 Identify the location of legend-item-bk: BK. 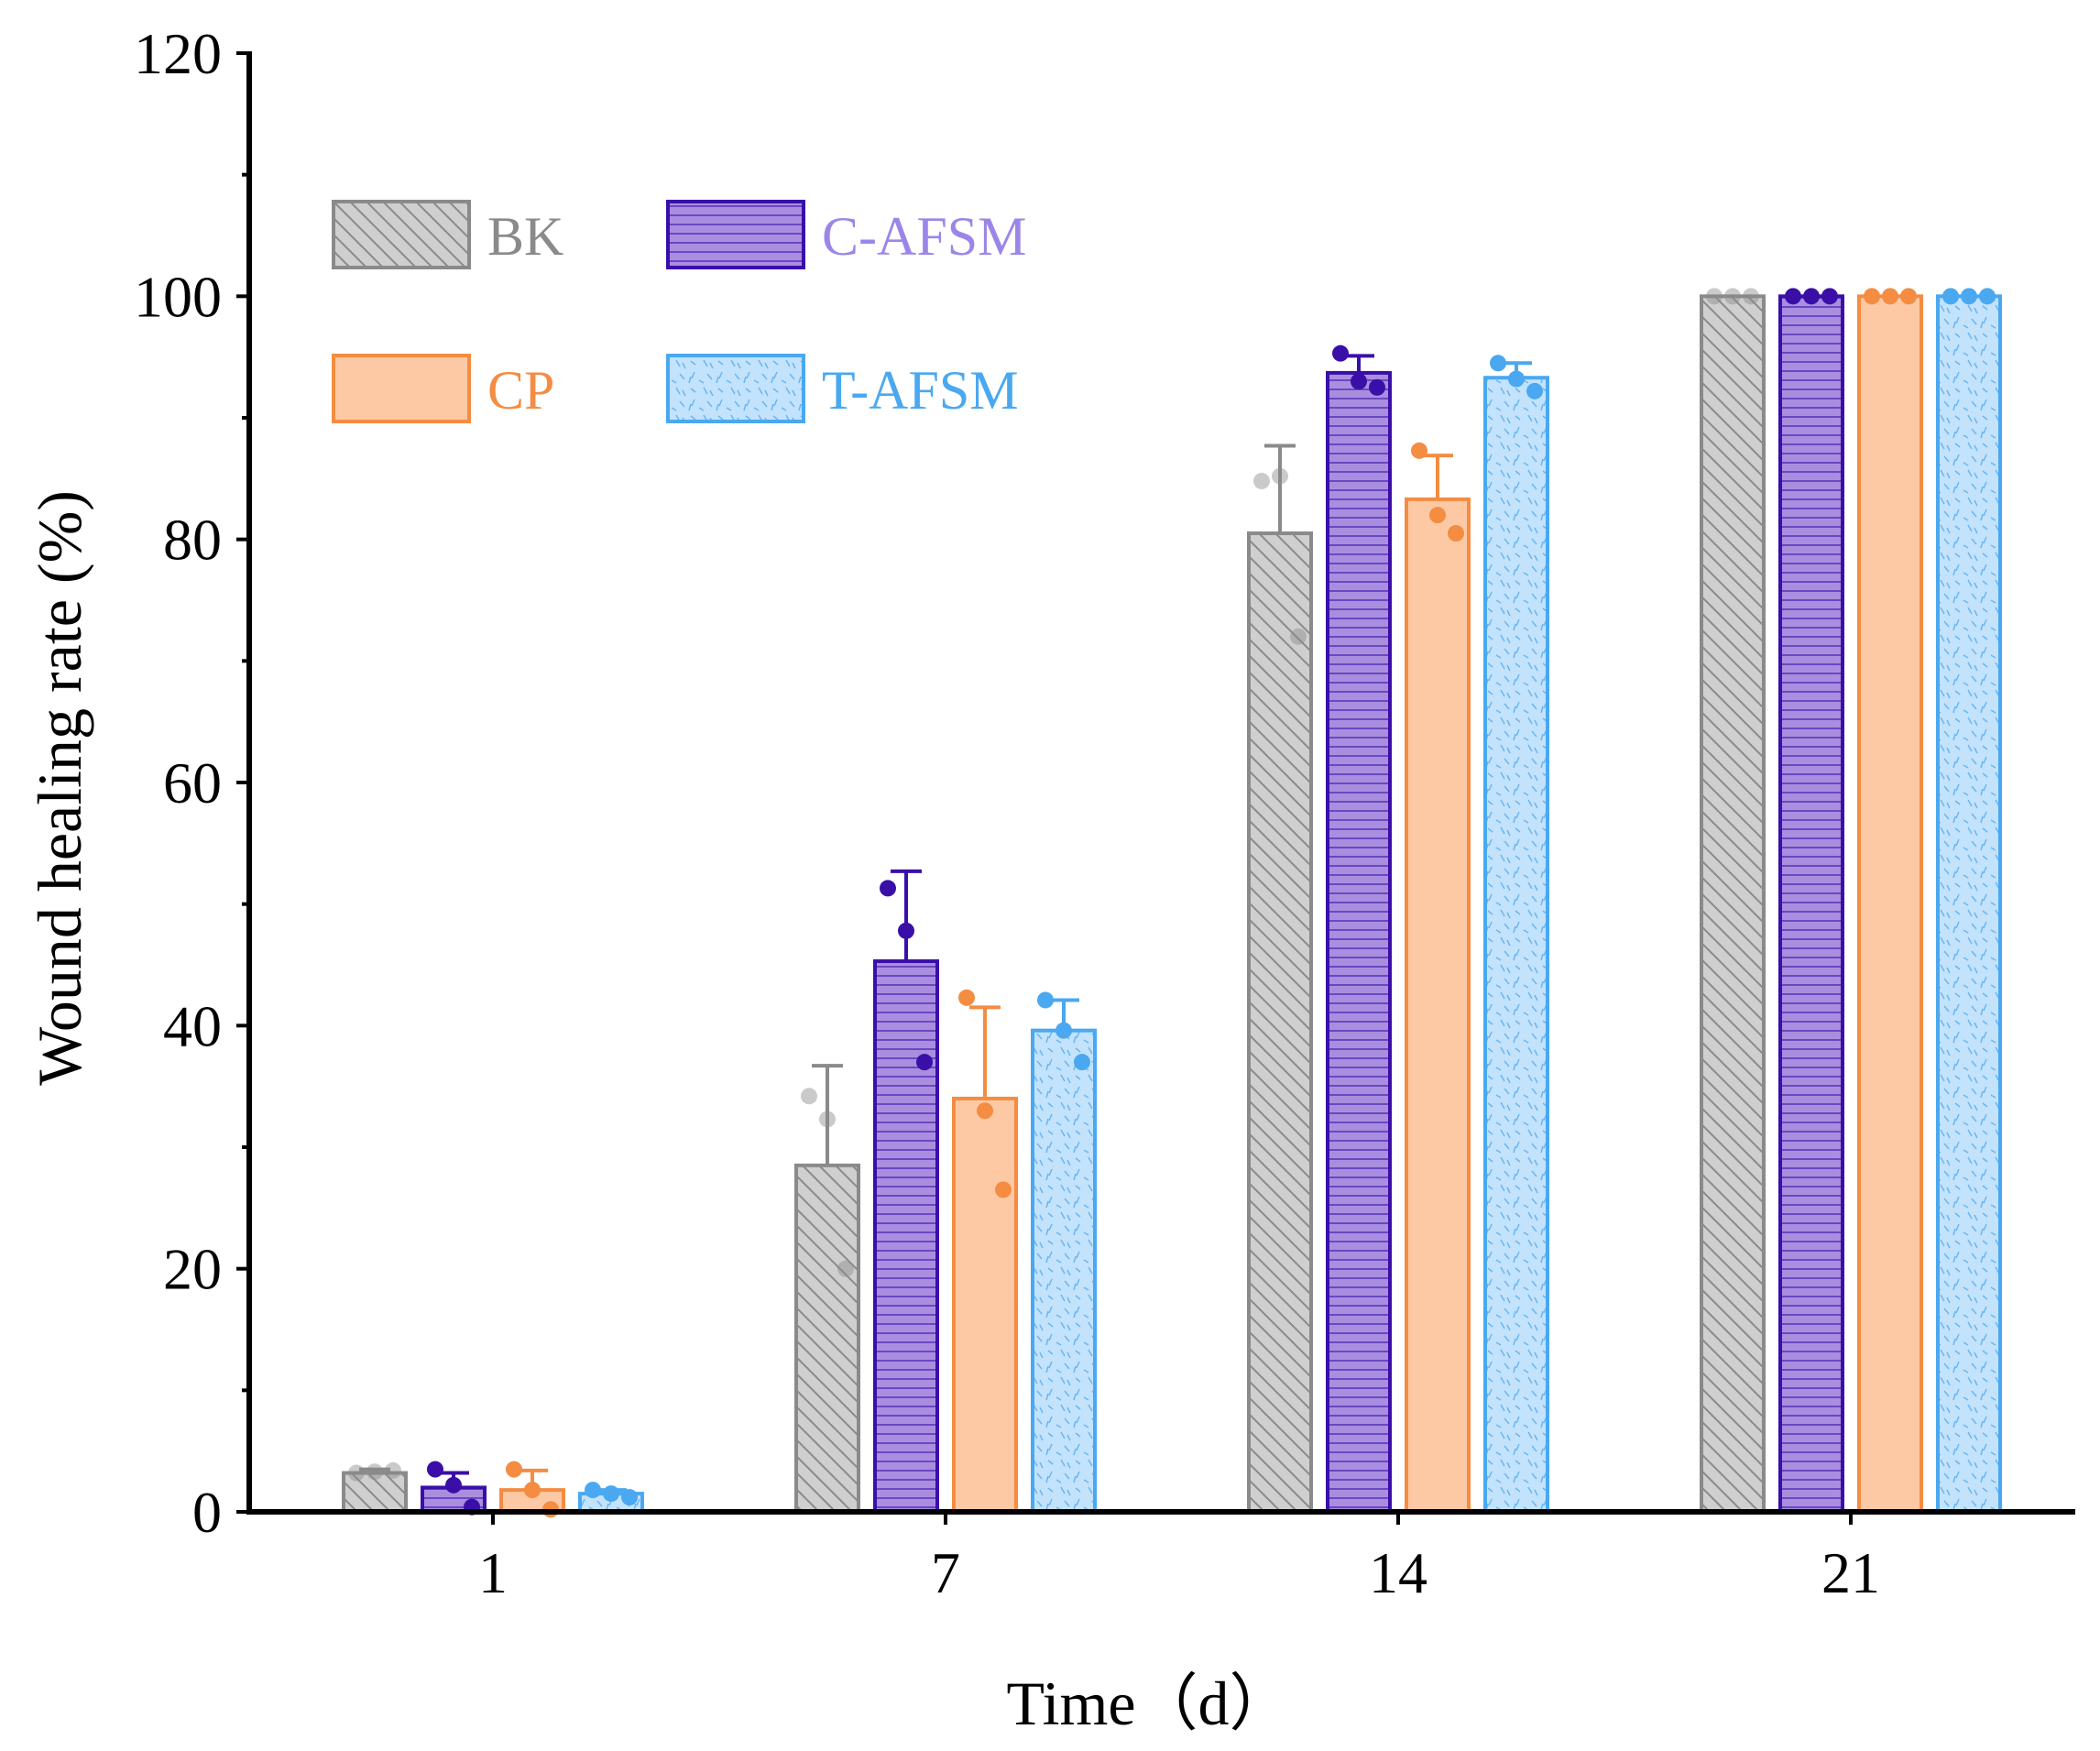
(447, 234).